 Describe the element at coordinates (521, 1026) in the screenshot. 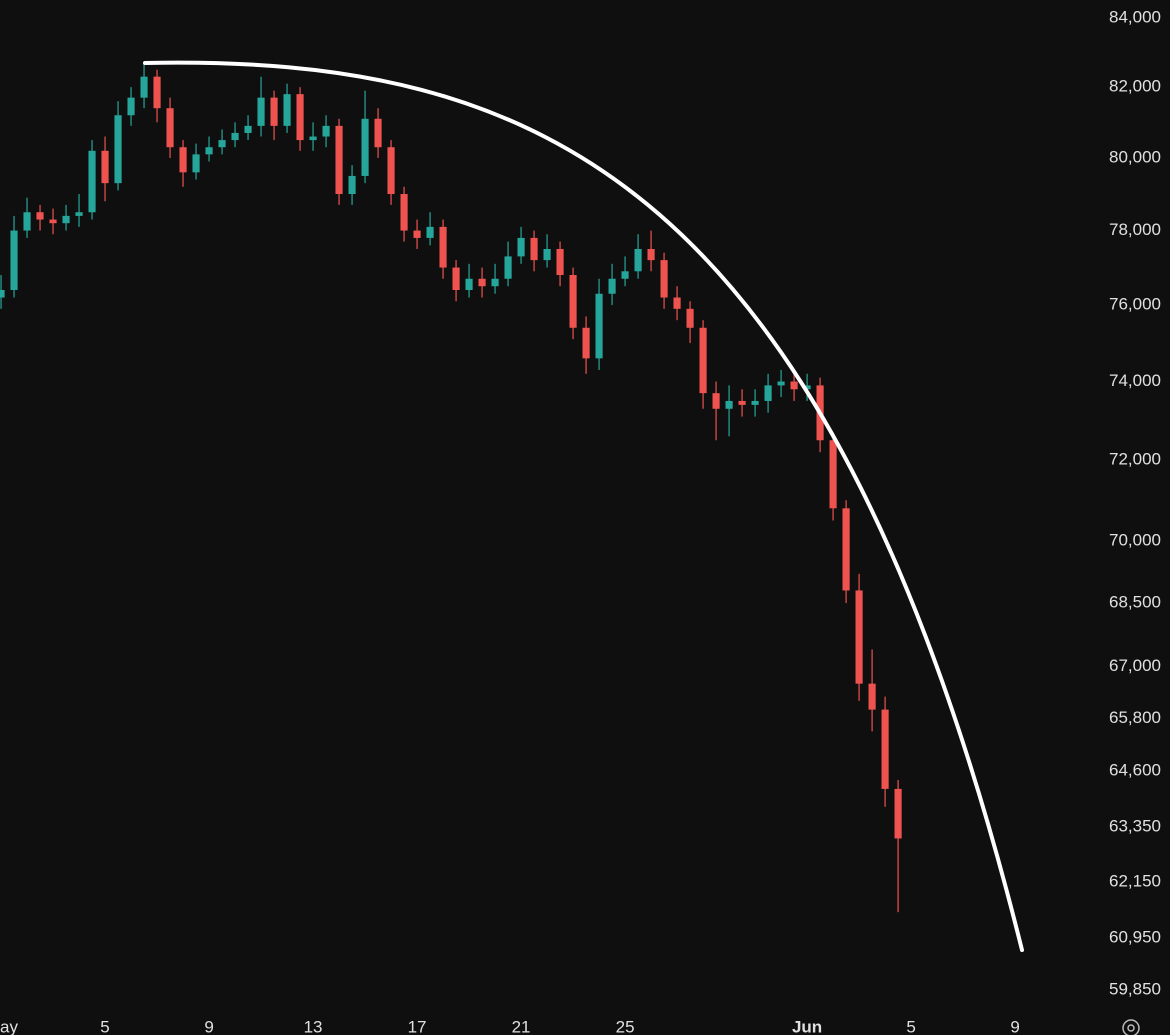

I see `x-tick-label: 21` at that location.